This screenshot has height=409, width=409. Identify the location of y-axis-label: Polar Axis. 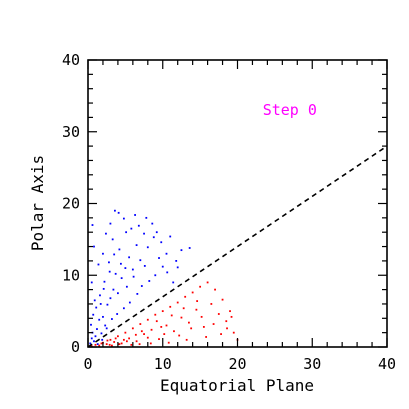
(37, 203).